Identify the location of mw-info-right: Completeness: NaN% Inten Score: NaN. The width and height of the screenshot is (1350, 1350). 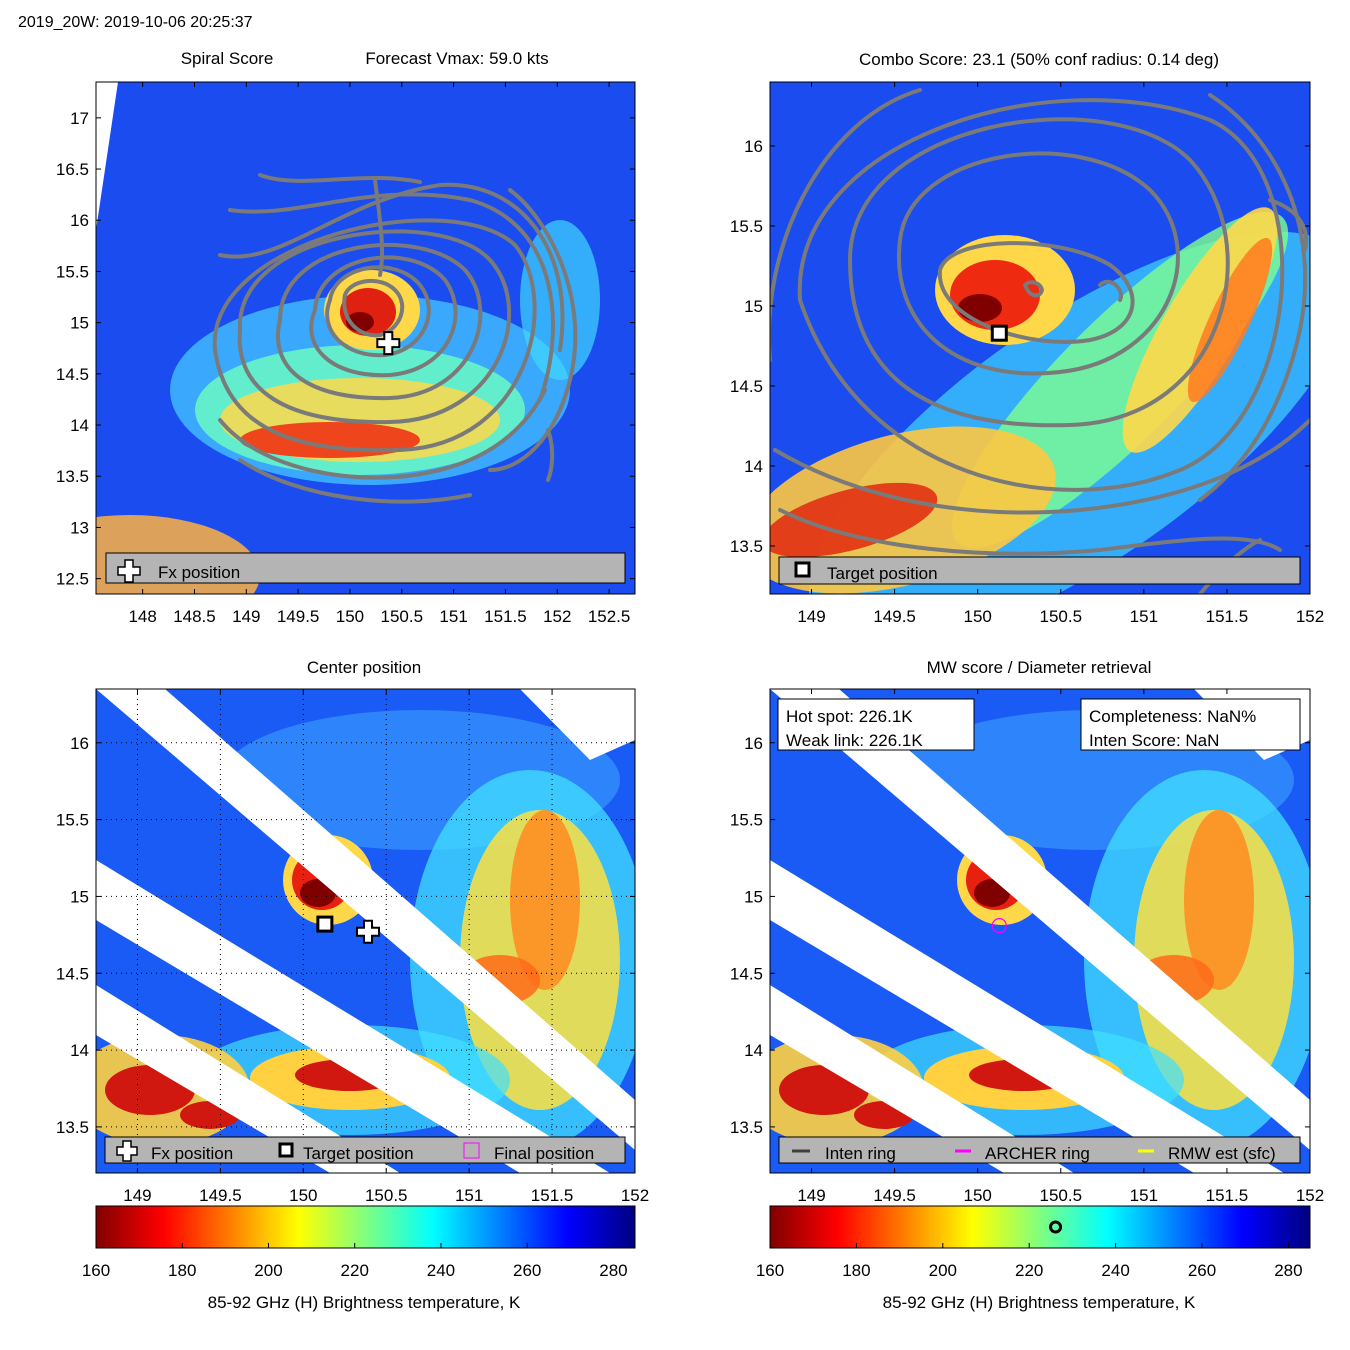
(1190, 724).